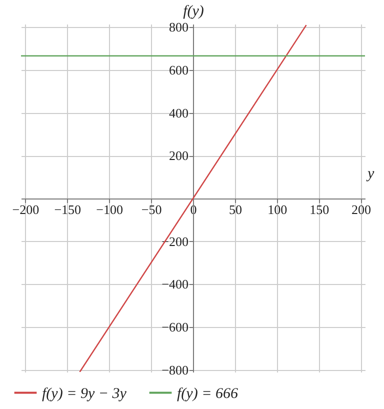 The image size is (384, 409). Describe the element at coordinates (370, 174) in the screenshot. I see `x-axis-title: y` at that location.